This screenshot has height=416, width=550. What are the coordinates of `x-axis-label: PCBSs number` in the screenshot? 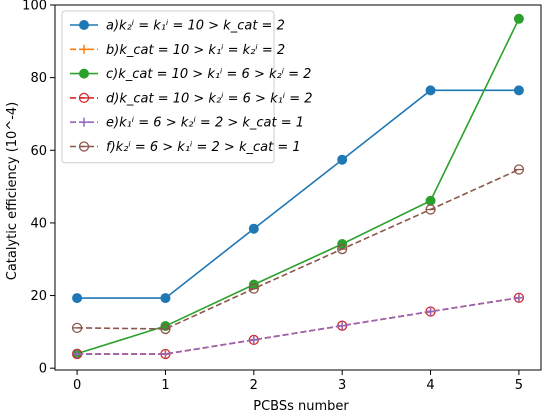 It's located at (301, 406).